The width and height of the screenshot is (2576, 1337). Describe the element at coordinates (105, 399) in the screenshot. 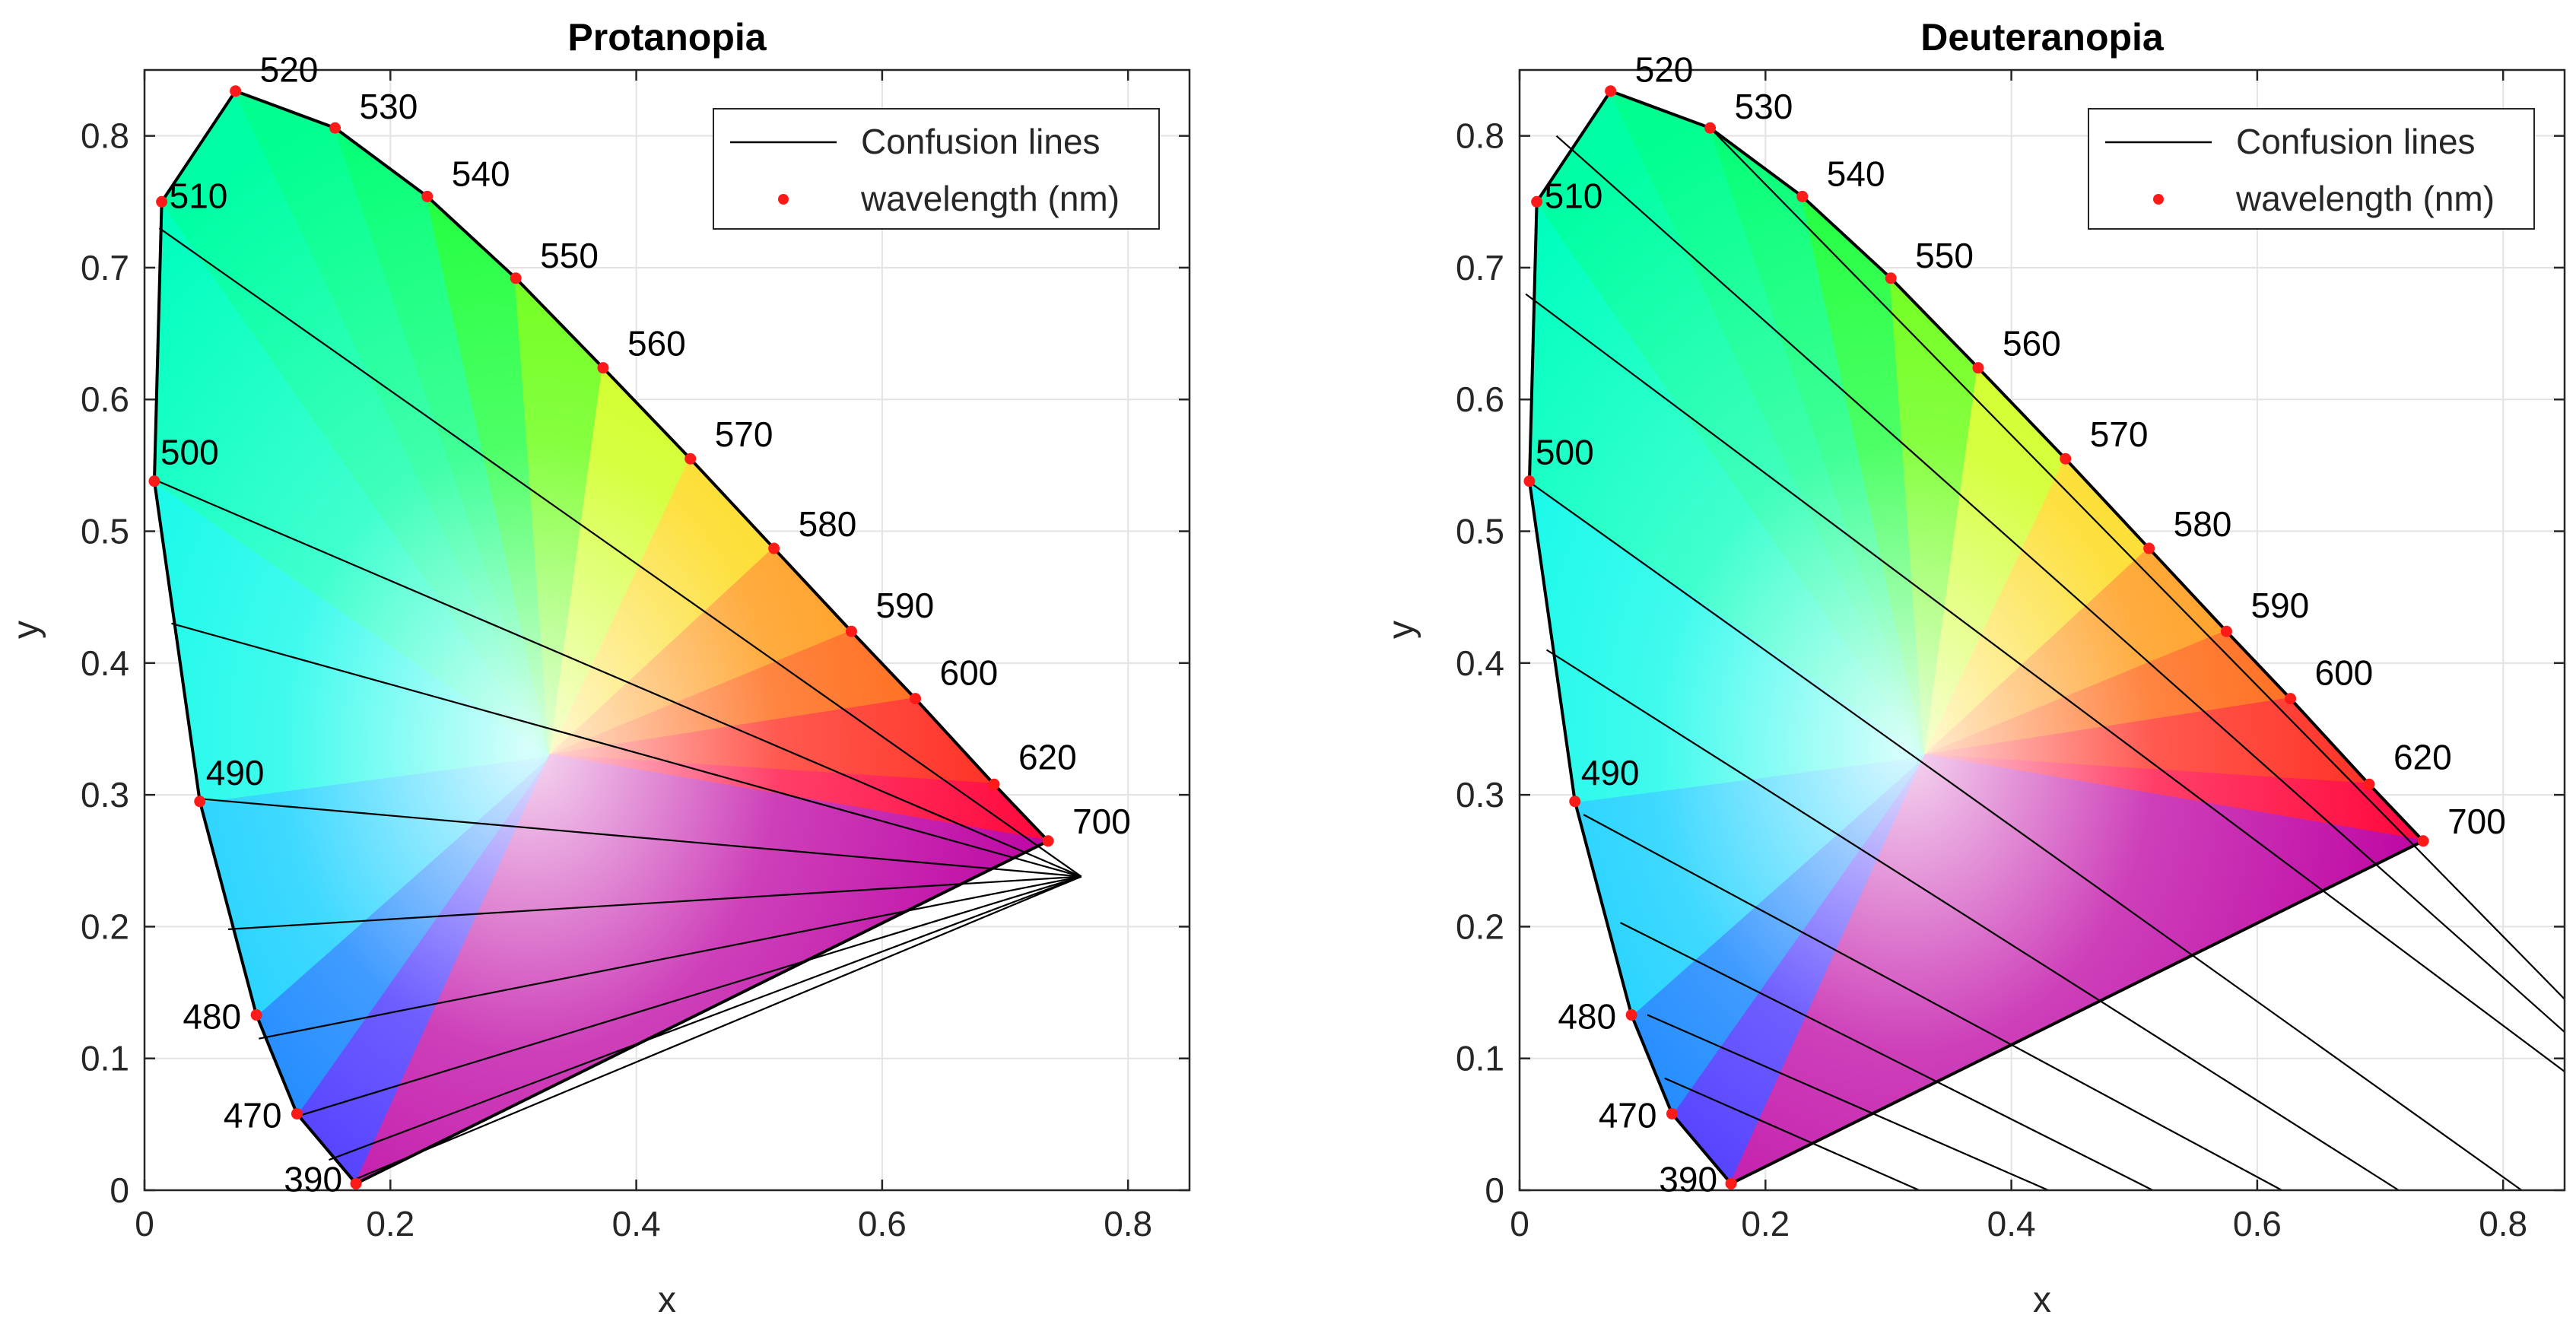

I see `y-tick-label: 0.6` at that location.